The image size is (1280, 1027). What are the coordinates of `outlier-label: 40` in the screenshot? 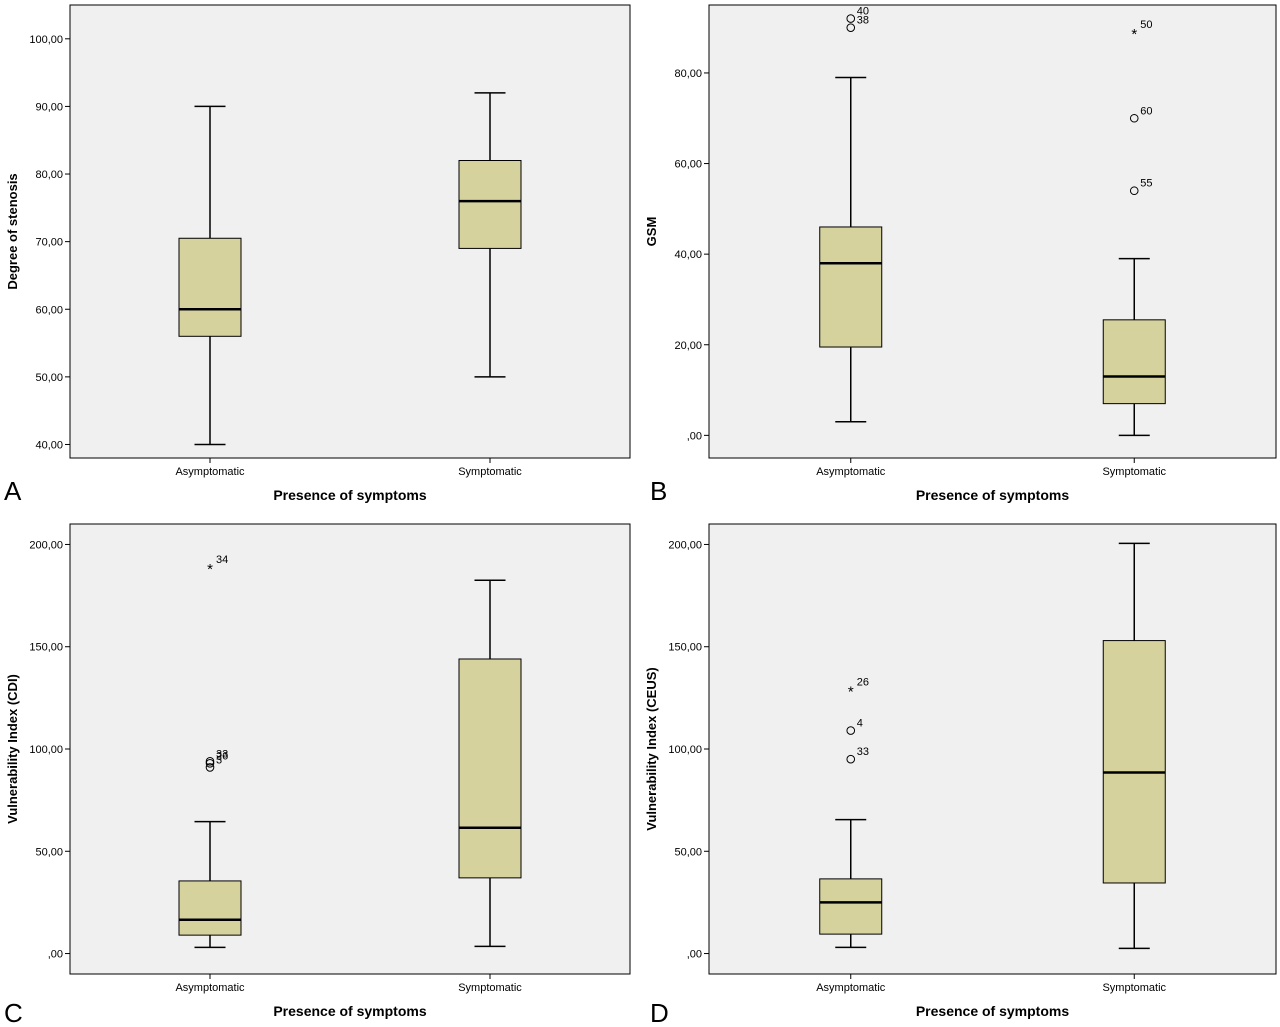 It's located at (863, 12).